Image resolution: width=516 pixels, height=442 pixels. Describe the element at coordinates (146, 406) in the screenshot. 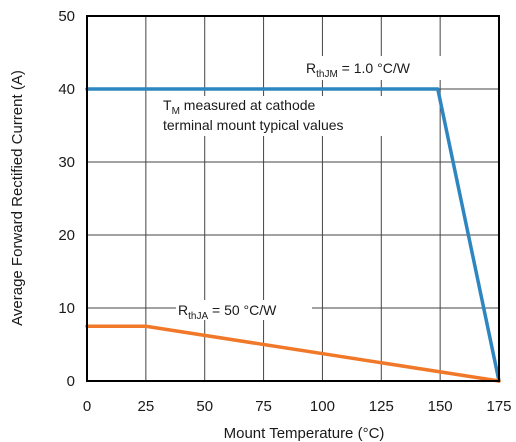

I see `x-tick-label: 25` at that location.